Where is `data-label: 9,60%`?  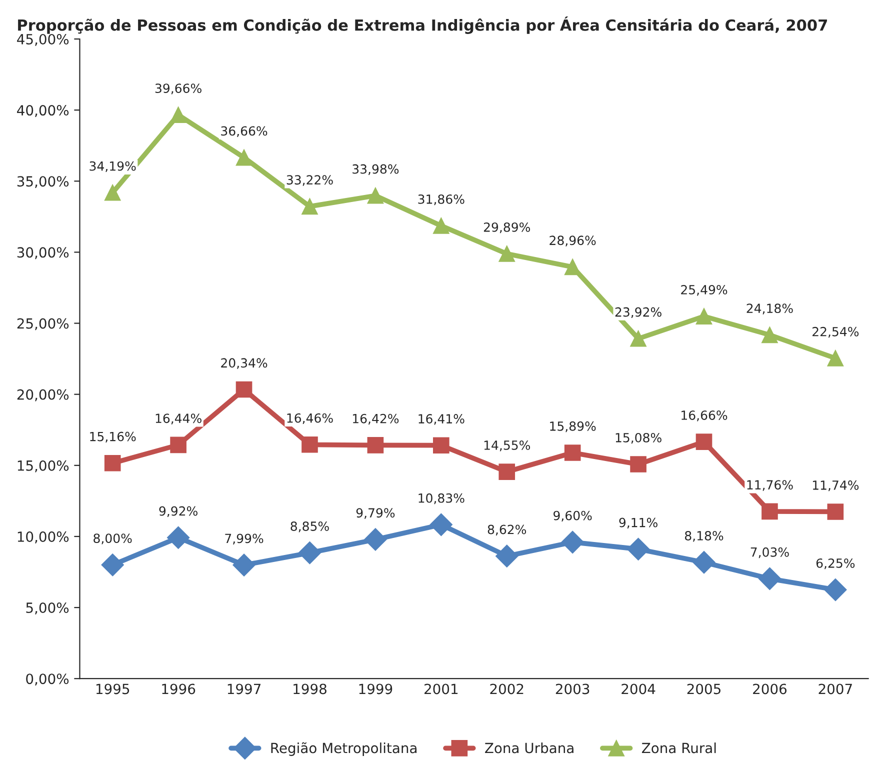
data-label: 9,60% is located at coordinates (573, 516).